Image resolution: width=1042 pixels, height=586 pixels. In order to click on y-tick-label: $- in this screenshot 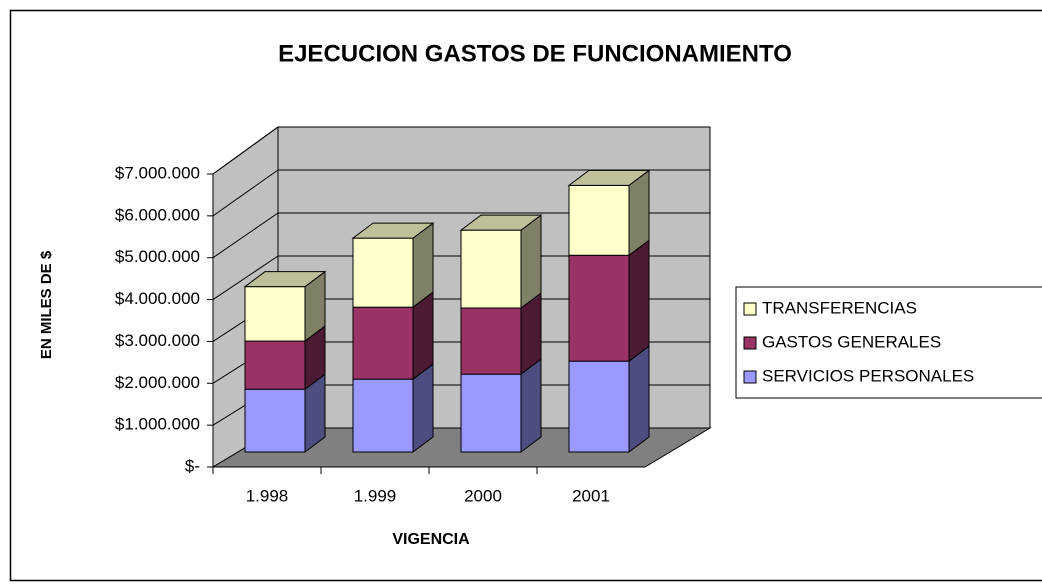, I will do `click(192, 465)`.